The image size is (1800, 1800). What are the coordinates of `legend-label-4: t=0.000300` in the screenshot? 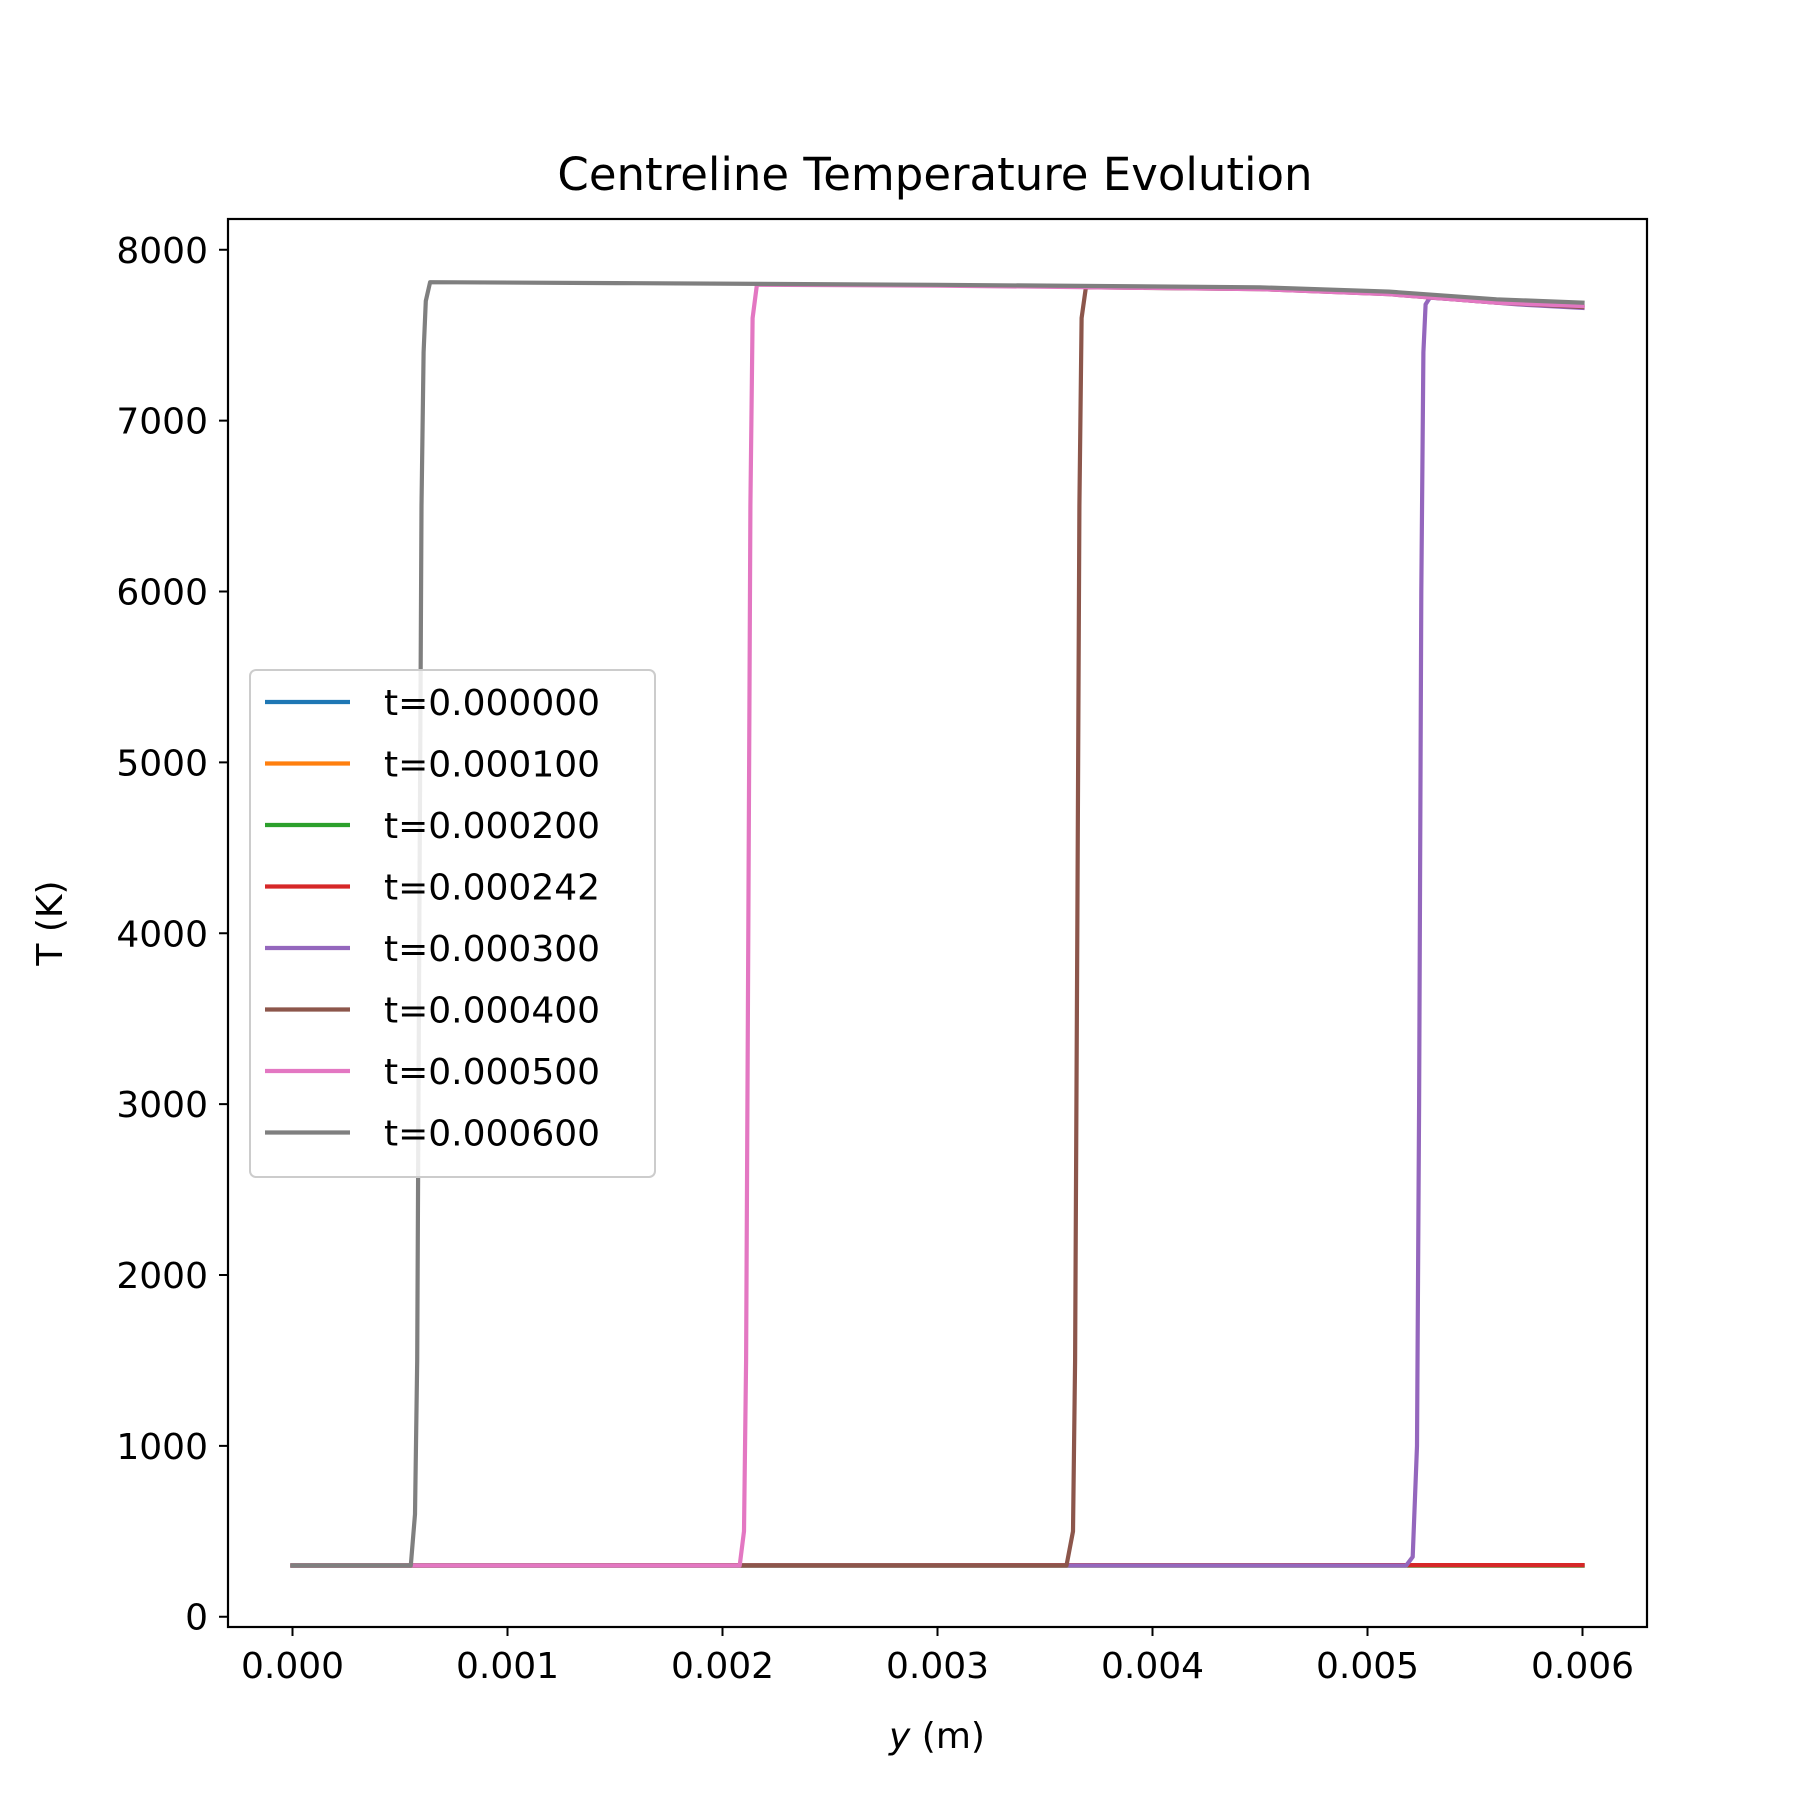 It's located at (492, 949).